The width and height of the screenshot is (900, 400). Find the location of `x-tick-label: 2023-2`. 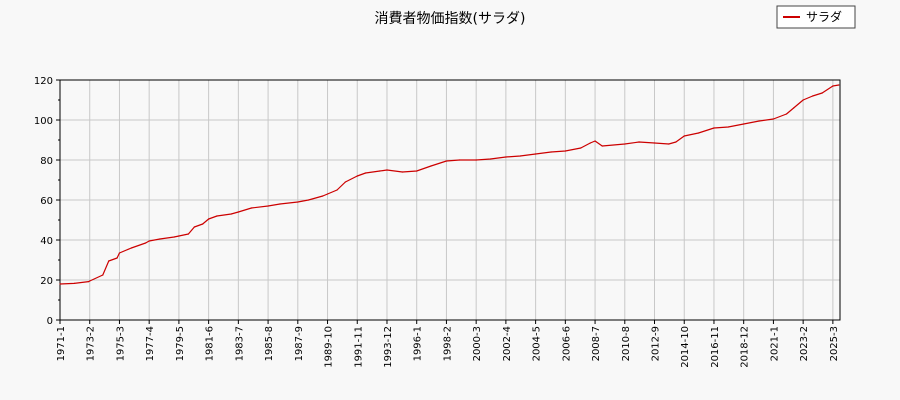

x-tick-label: 2023-2 is located at coordinates (804, 343).